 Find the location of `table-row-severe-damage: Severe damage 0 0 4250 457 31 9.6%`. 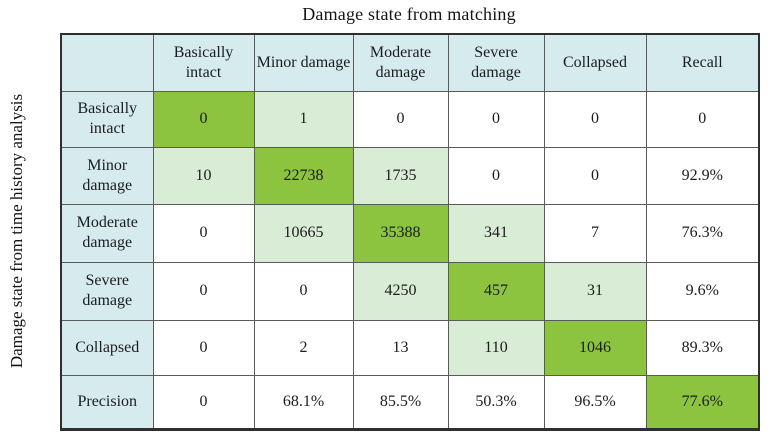

table-row-severe-damage: Severe damage 0 0 4250 457 31 9.6% is located at coordinates (410, 291).